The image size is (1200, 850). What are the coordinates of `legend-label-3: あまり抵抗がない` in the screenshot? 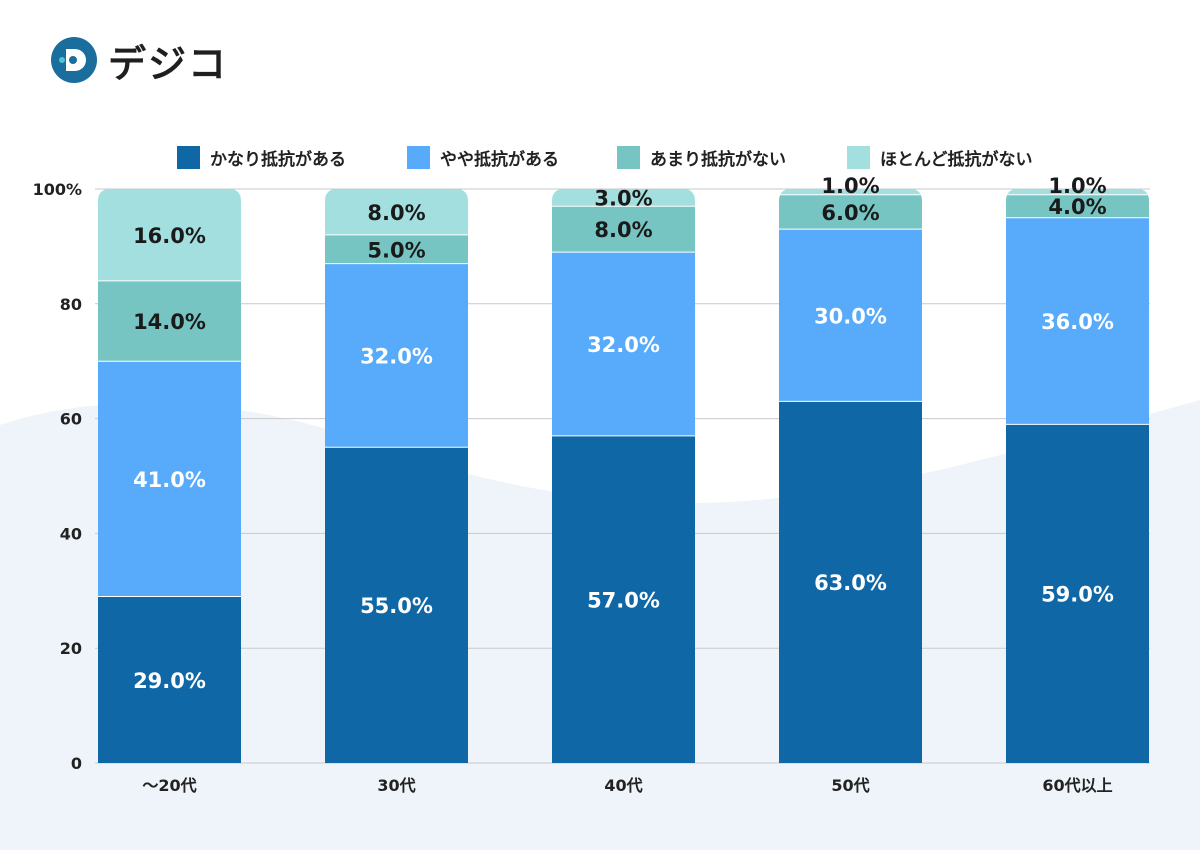 It's located at (718, 159).